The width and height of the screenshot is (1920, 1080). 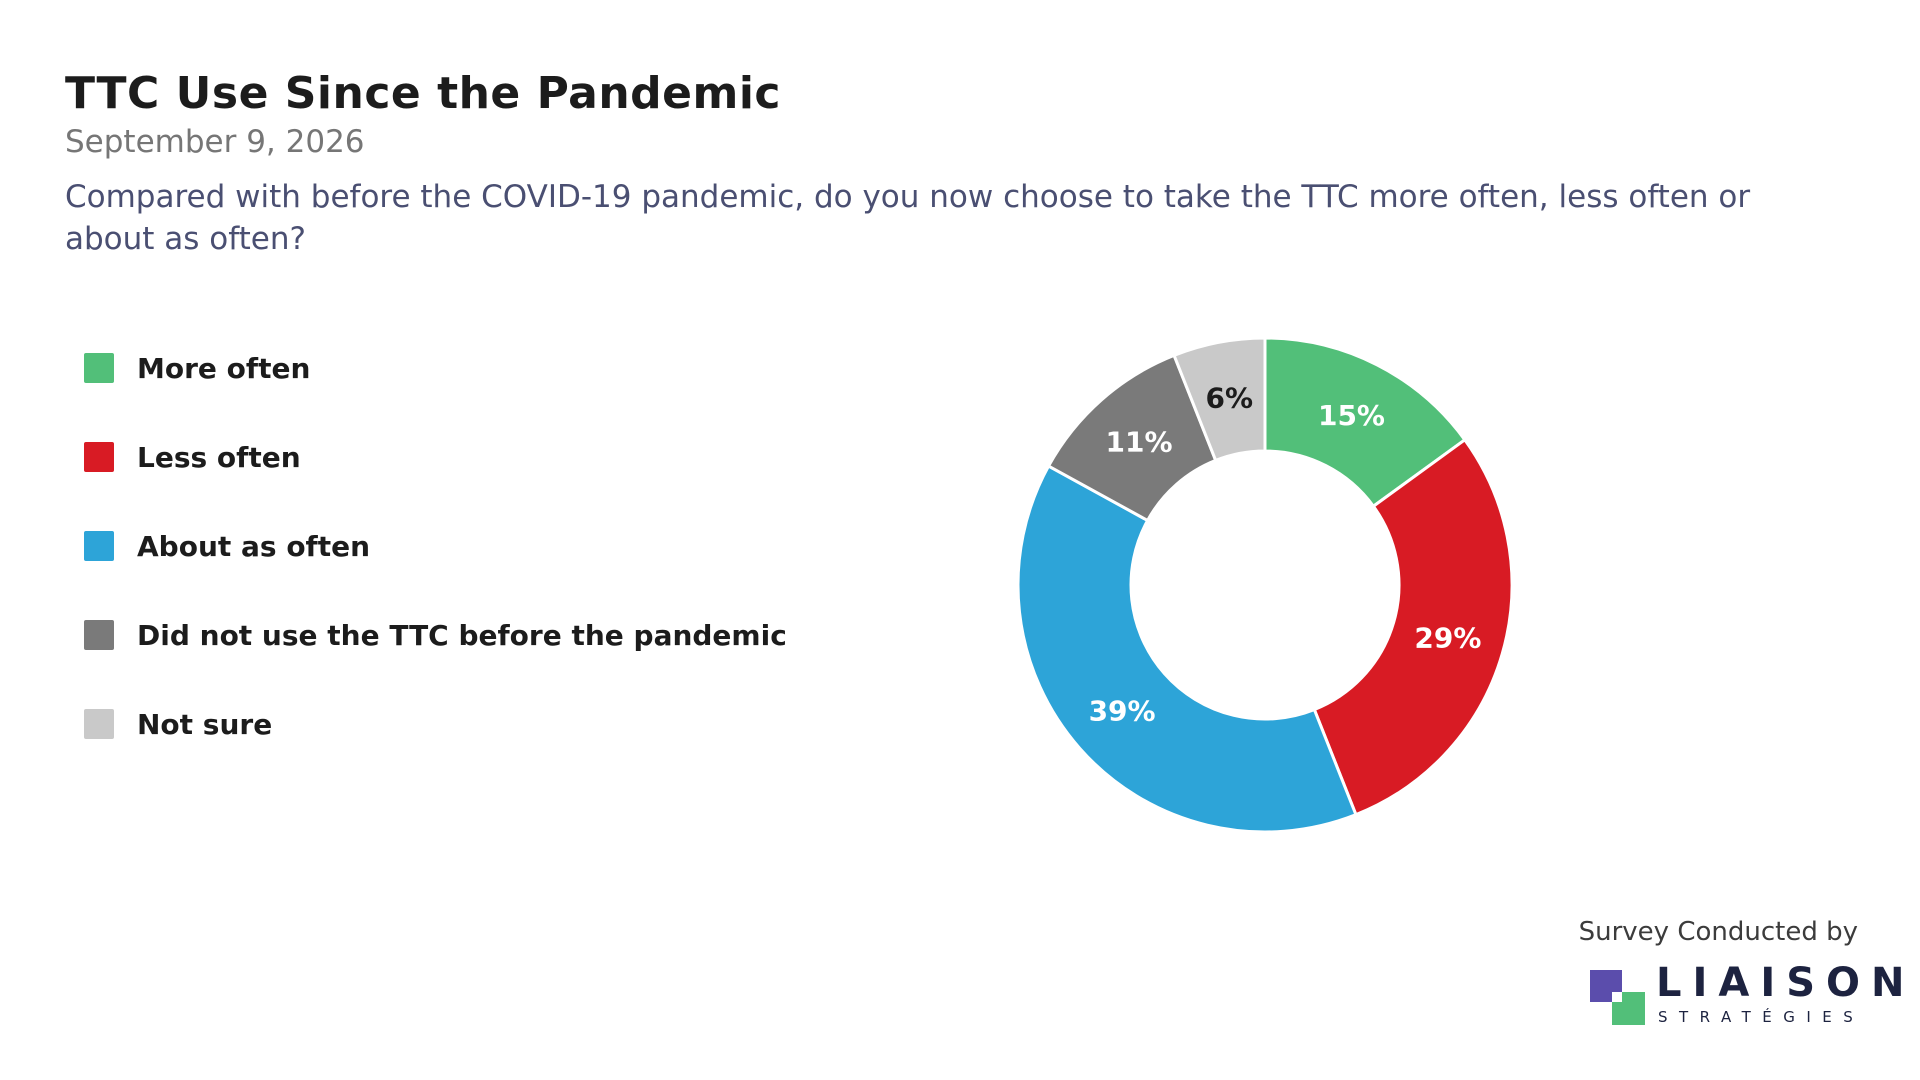 I want to click on logo-subtitle: STRATÉGIES, so click(x=1761, y=1017).